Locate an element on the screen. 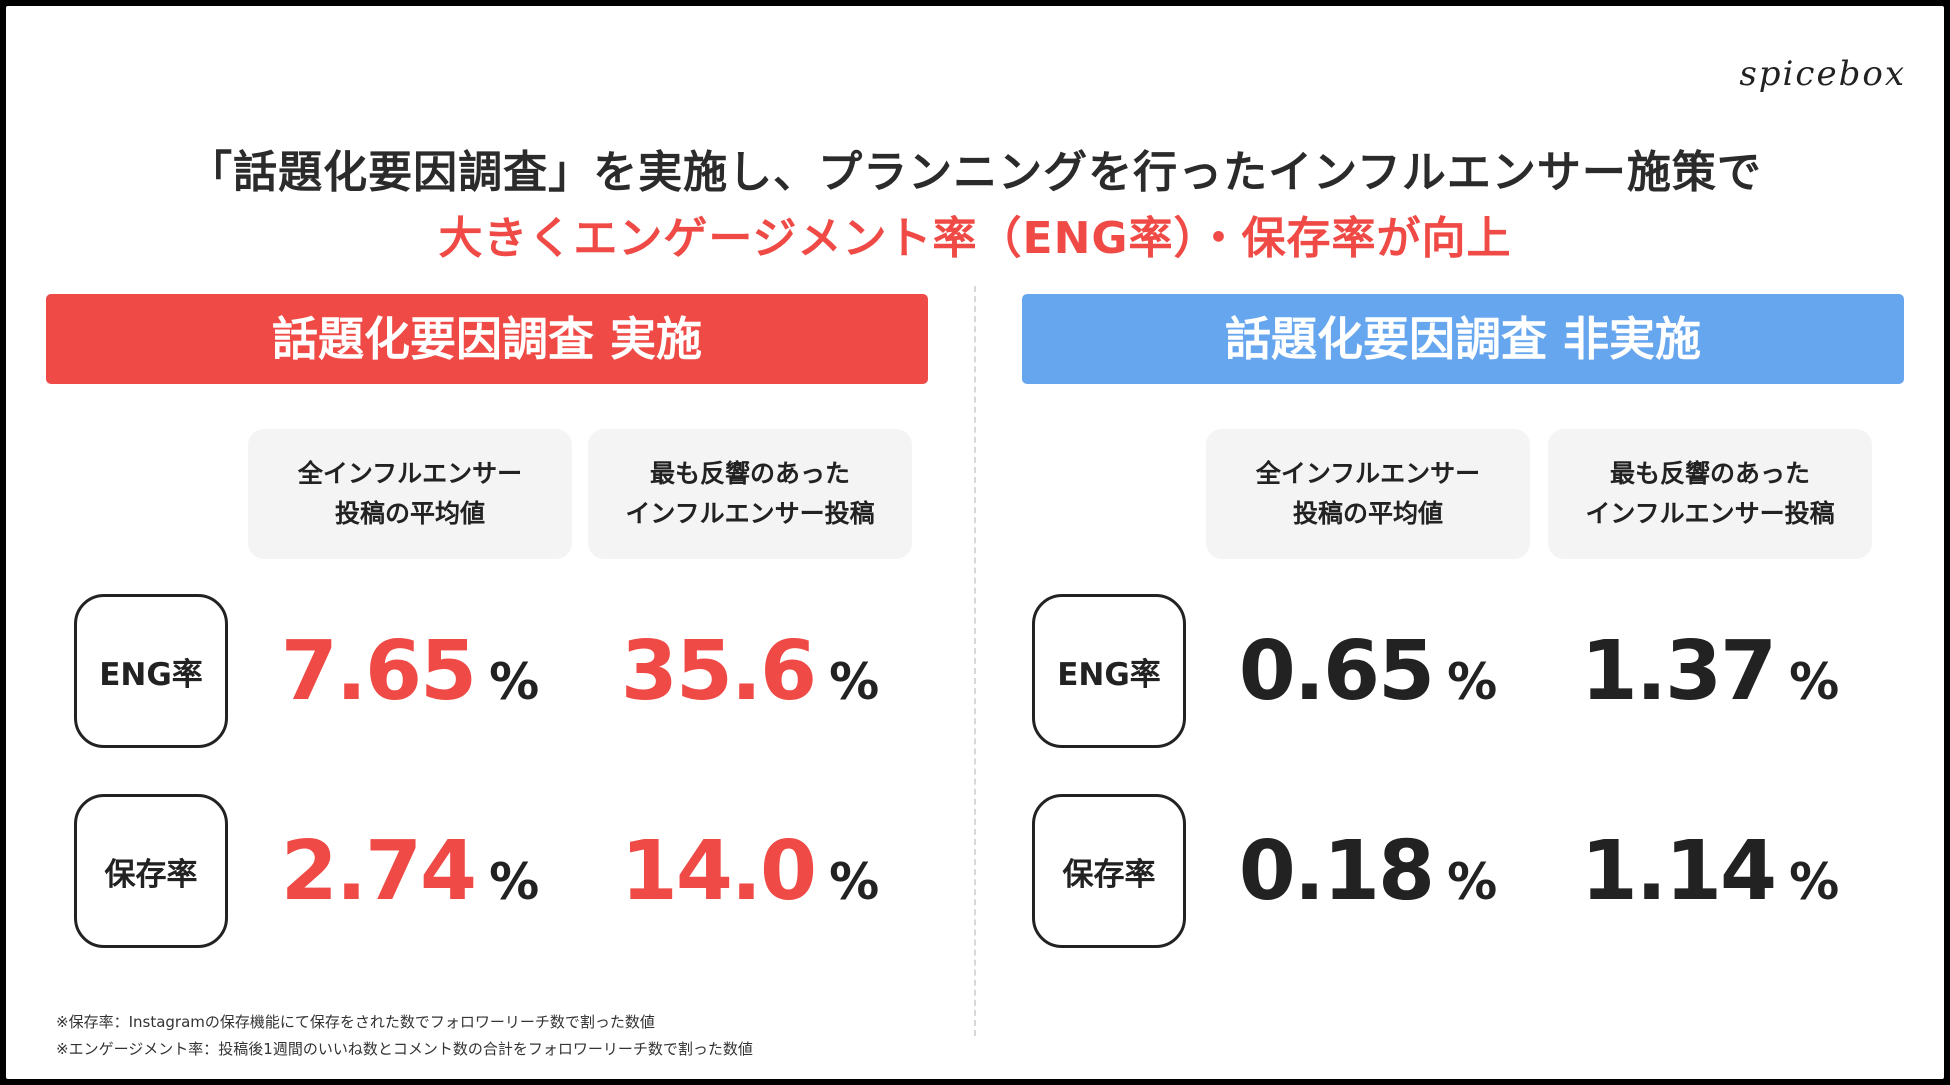 Image resolution: width=1950 pixels, height=1085 pixels. left-row-label-eng: ENG率 is located at coordinates (151, 671).